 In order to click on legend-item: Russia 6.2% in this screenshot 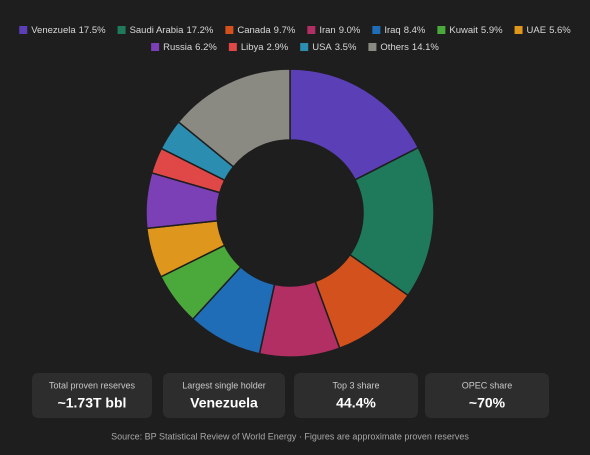, I will do `click(184, 47)`.